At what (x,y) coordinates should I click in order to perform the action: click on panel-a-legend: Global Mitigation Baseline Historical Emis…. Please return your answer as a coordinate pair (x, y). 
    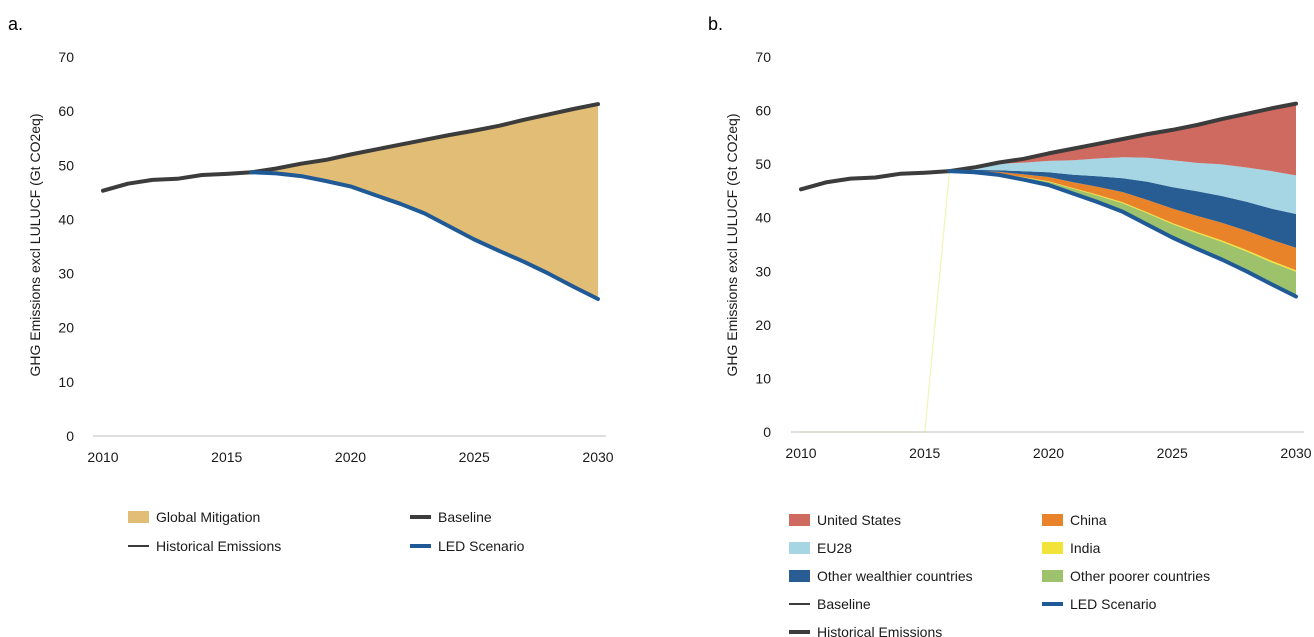
    Looking at the image, I should click on (326, 531).